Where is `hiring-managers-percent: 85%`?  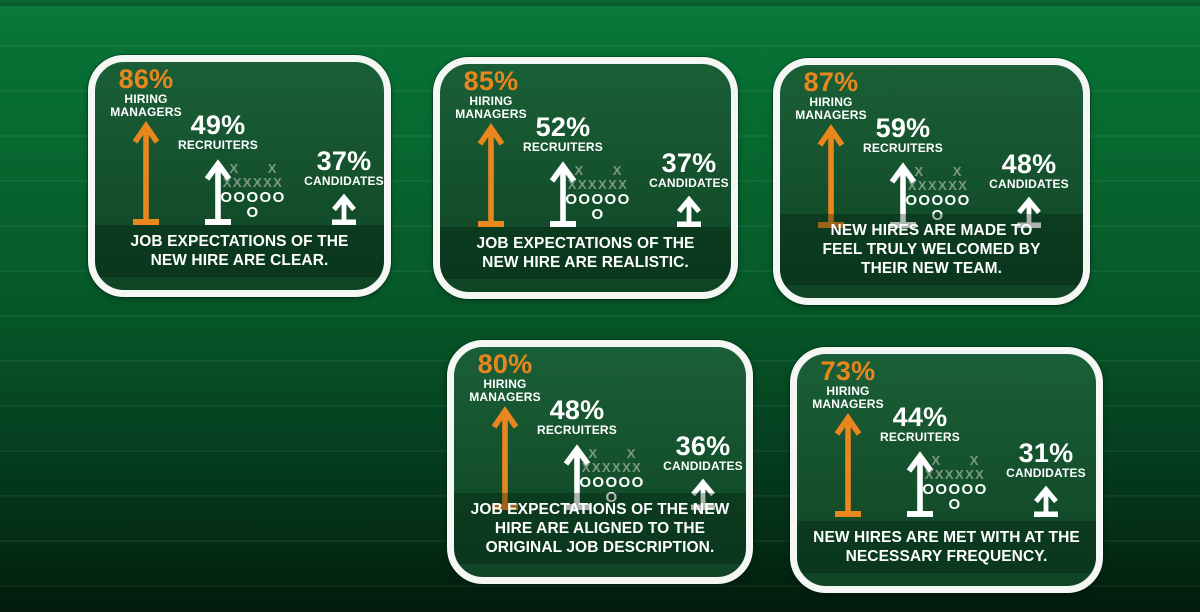
hiring-managers-percent: 85% is located at coordinates (491, 81).